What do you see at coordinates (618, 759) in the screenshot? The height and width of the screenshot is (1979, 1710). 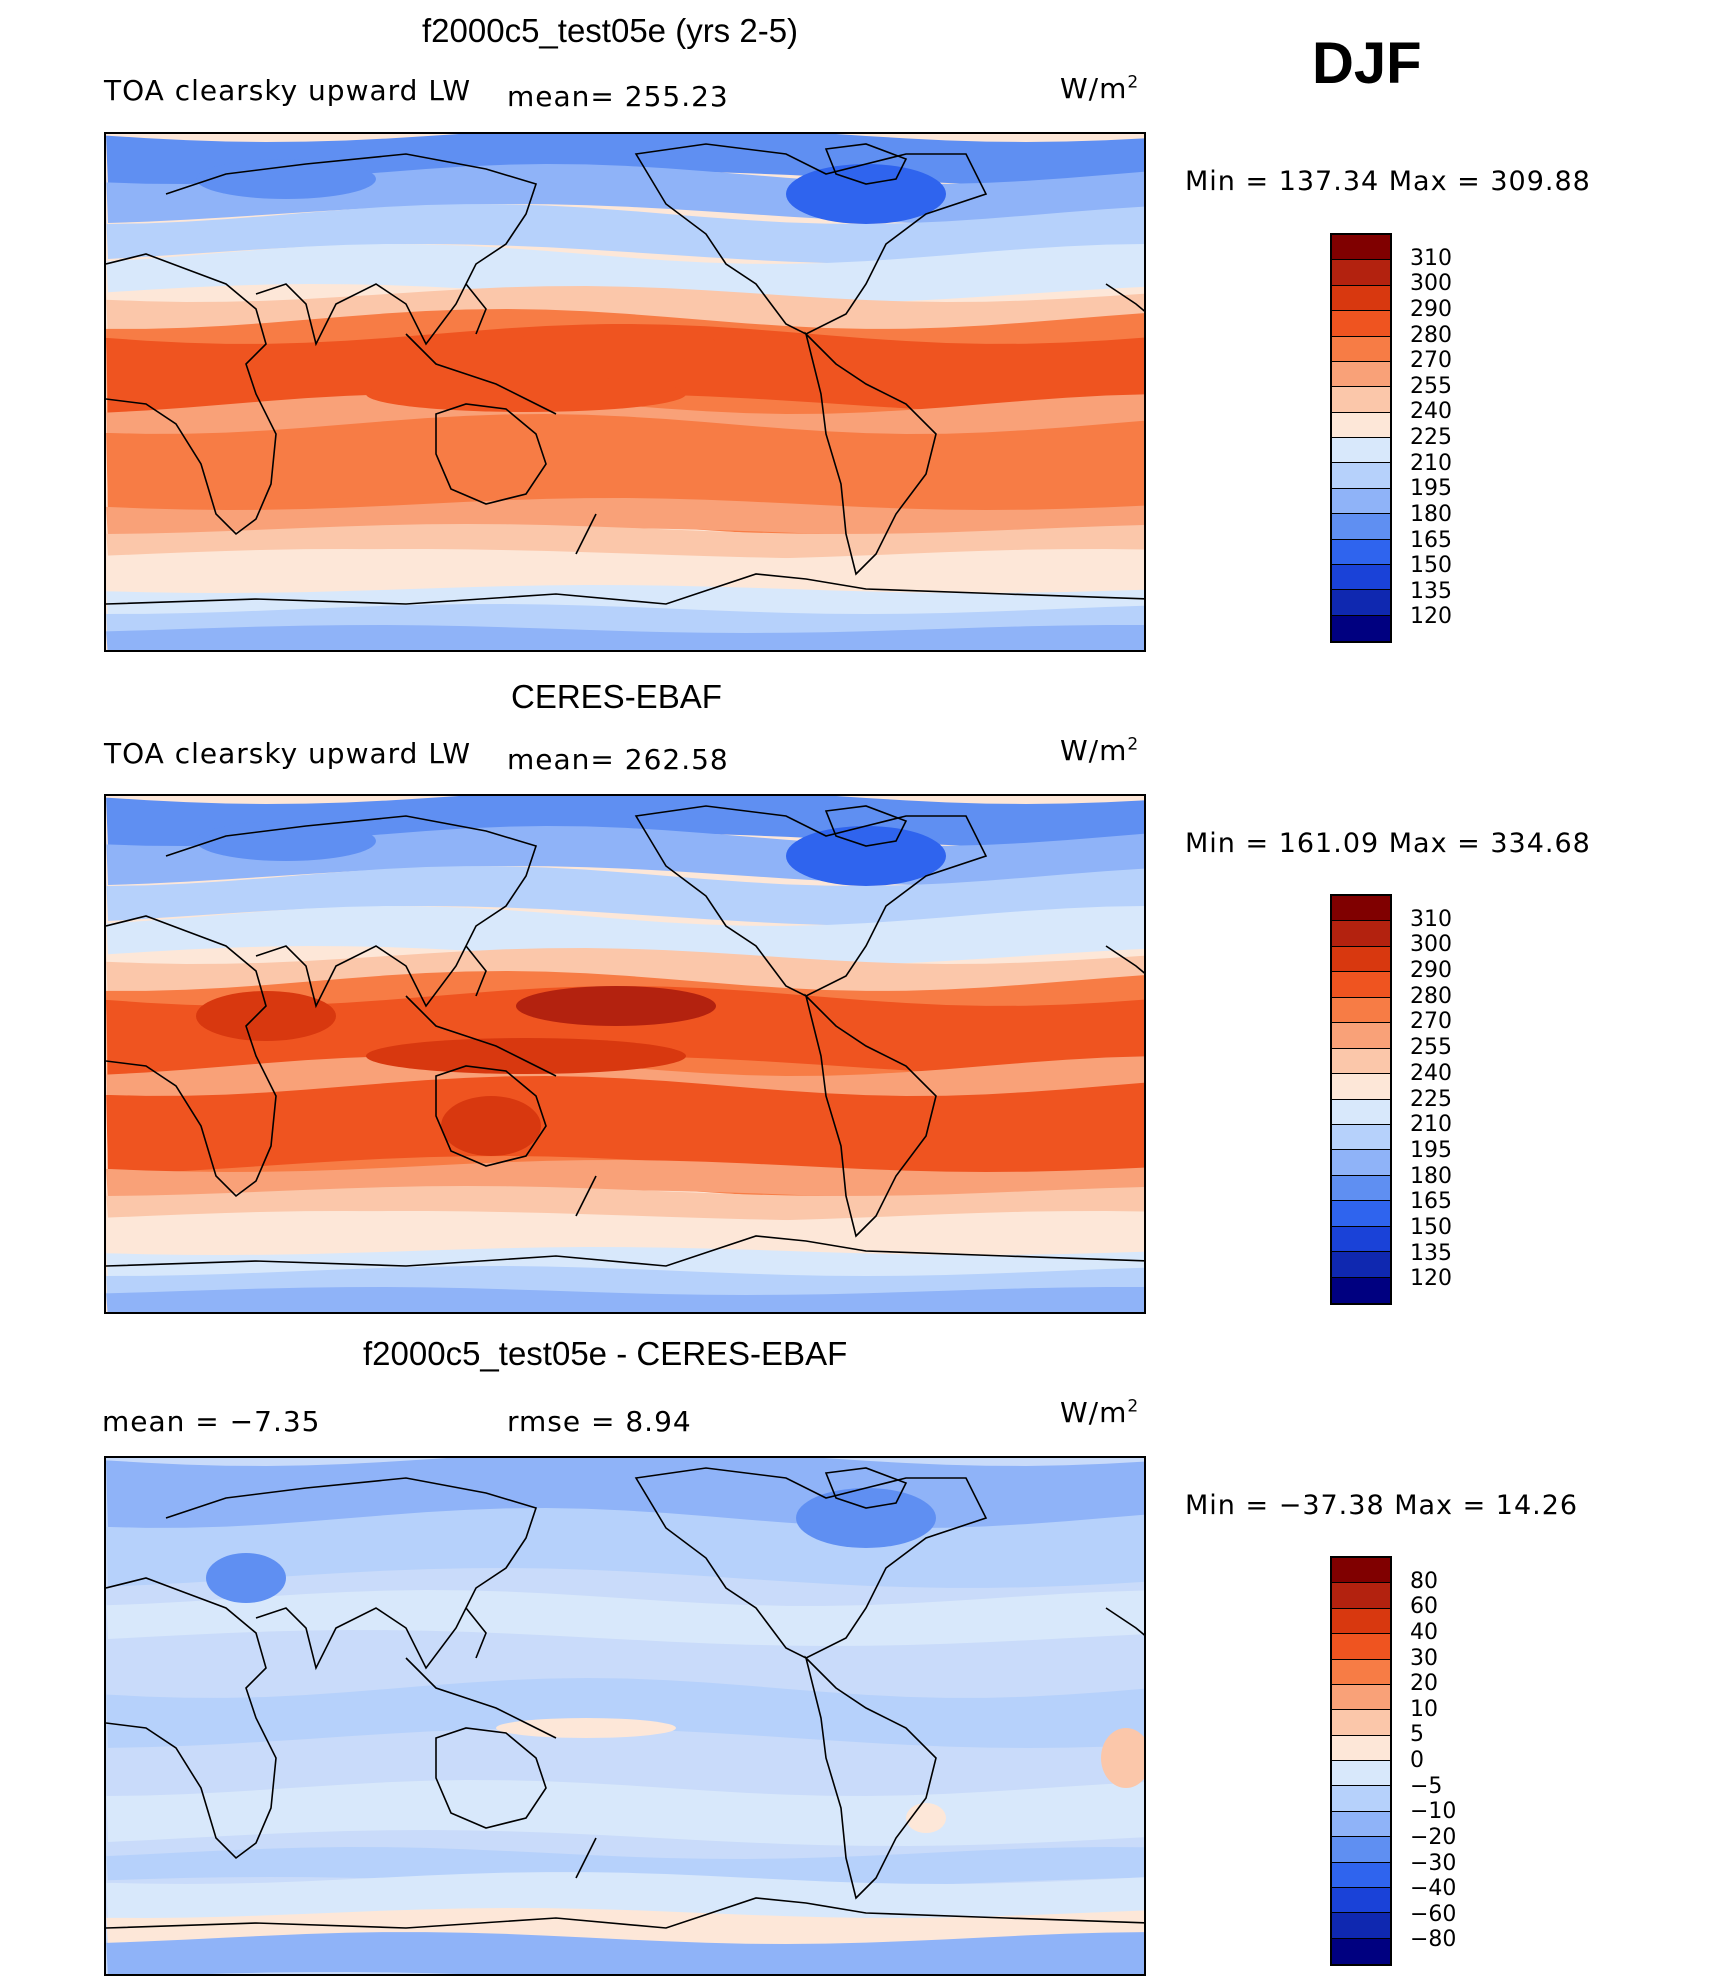 I see `panel2-mean-label: mean= 262.58` at bounding box center [618, 759].